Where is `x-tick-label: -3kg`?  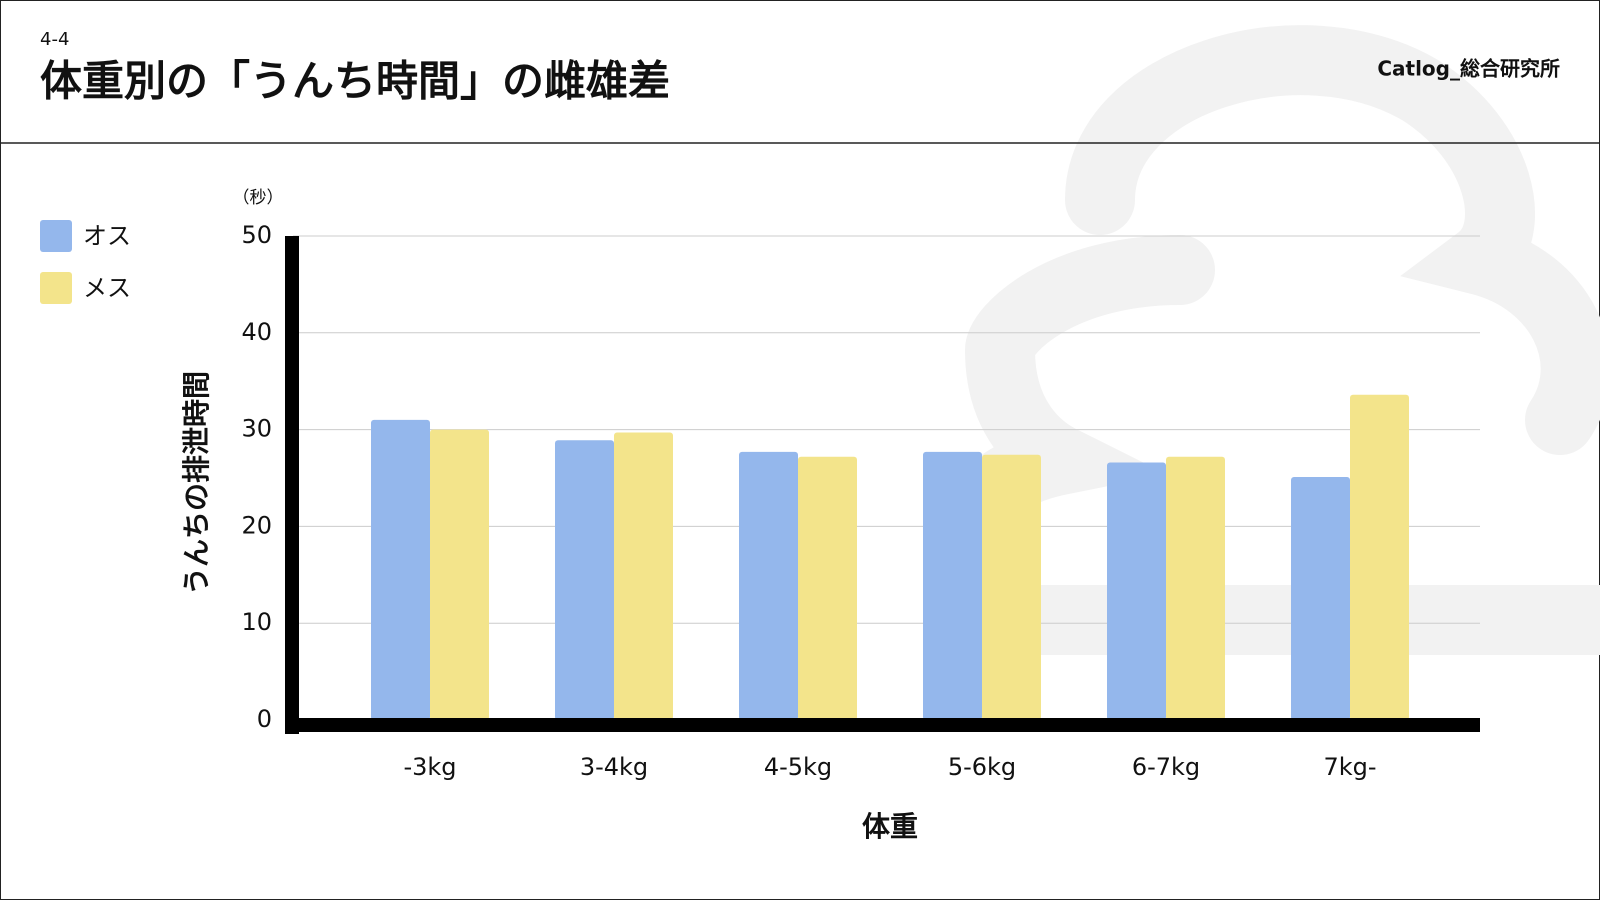
x-tick-label: -3kg is located at coordinates (429, 767).